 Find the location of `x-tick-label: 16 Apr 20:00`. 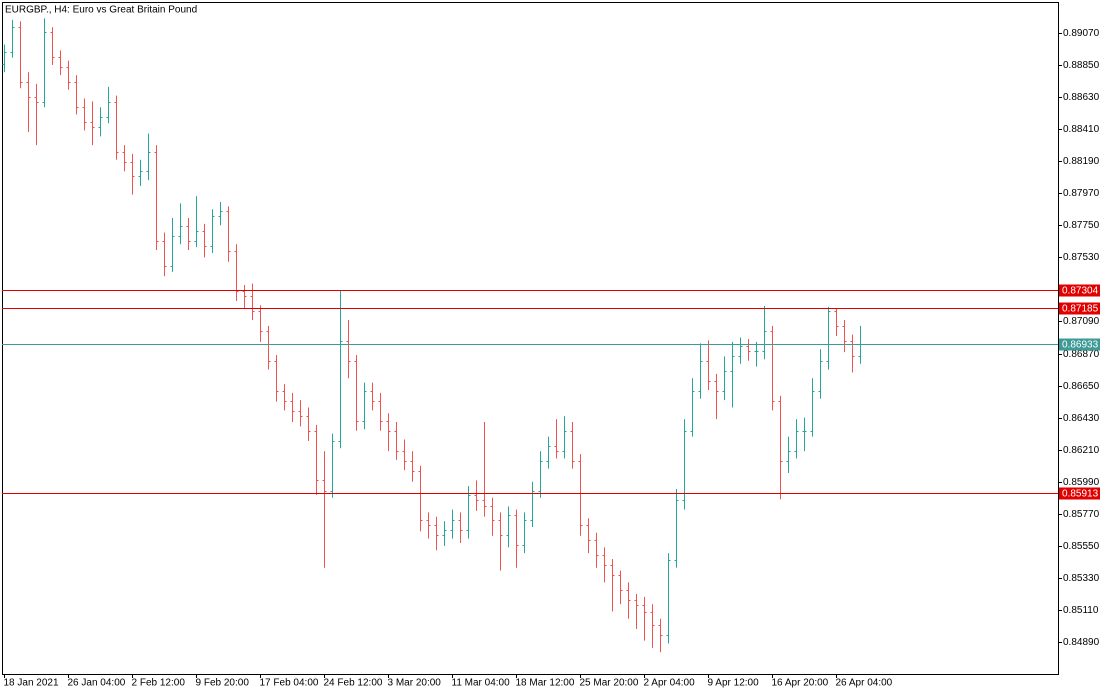

x-tick-label: 16 Apr 20:00 is located at coordinates (800, 683).